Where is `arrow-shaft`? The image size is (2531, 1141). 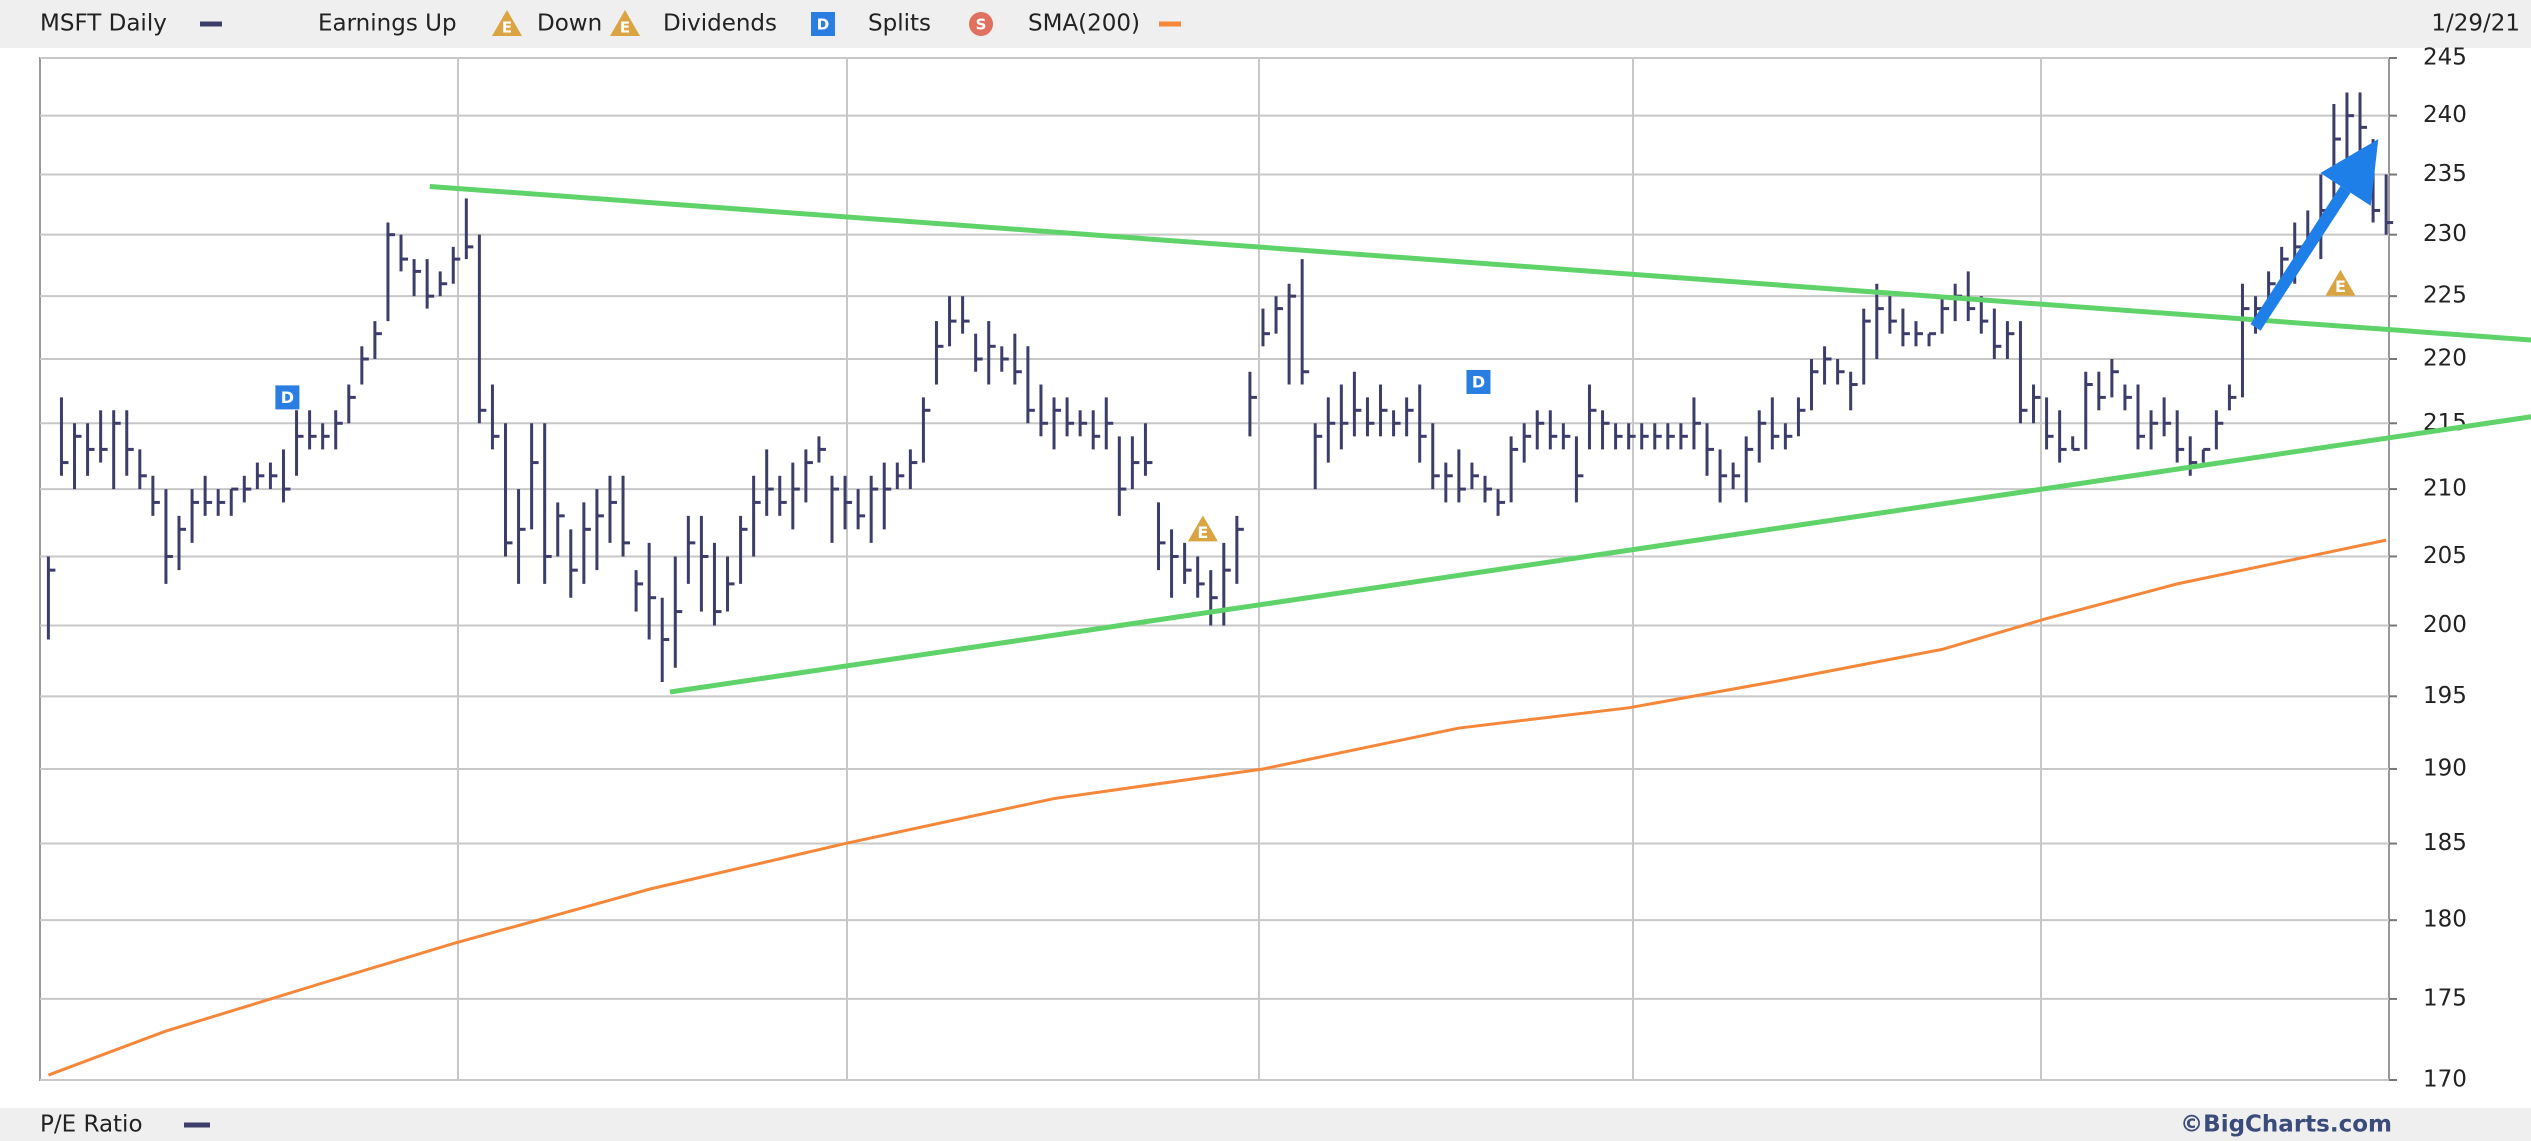 arrow-shaft is located at coordinates (2300, 258).